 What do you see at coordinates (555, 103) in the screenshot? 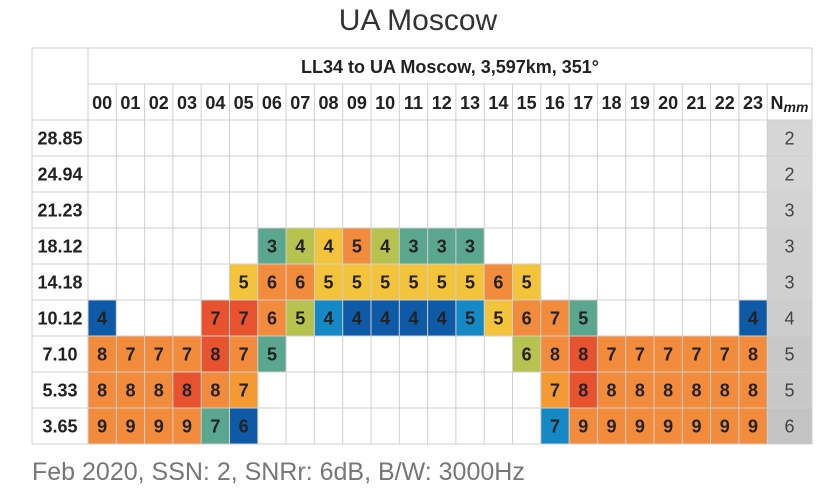
I see `hour-label: 16` at bounding box center [555, 103].